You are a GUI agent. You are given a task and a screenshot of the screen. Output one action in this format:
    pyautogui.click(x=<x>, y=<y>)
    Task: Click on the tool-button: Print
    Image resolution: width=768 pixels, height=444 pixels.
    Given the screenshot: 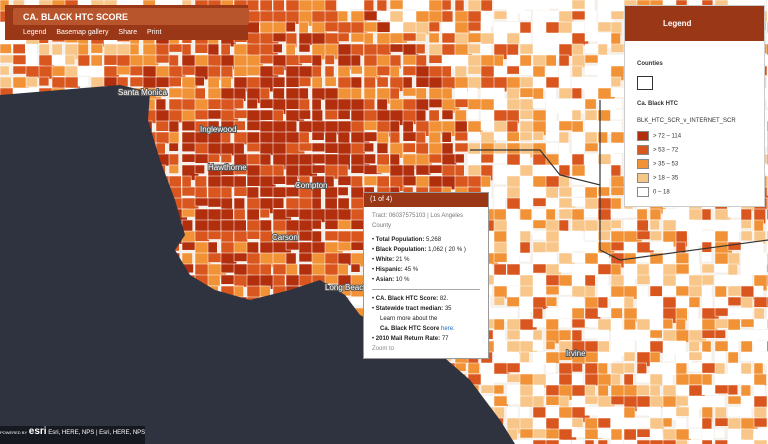 What is the action you would take?
    pyautogui.click(x=154, y=32)
    